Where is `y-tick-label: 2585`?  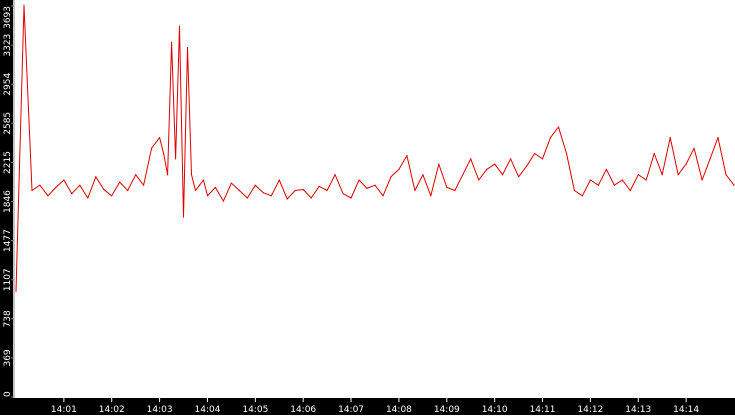
y-tick-label: 2585 is located at coordinates (8, 123).